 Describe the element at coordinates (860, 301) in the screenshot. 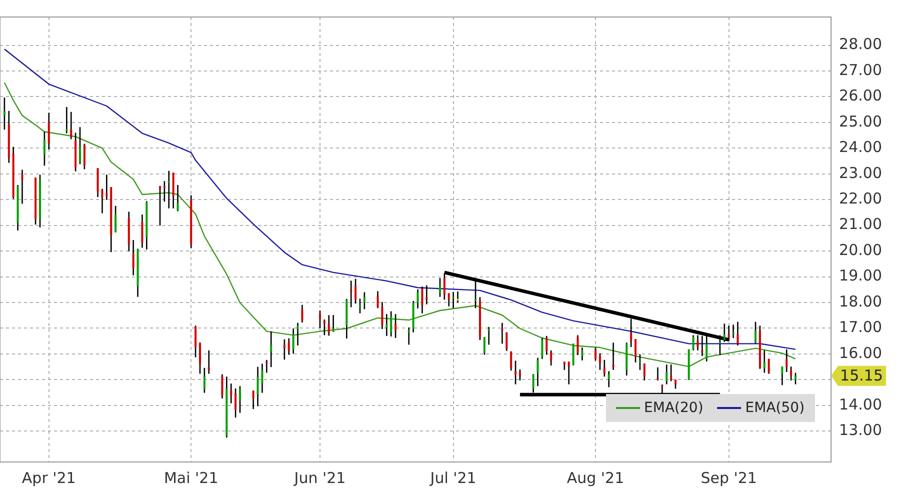

I see `y-tick-label: 18.00` at that location.